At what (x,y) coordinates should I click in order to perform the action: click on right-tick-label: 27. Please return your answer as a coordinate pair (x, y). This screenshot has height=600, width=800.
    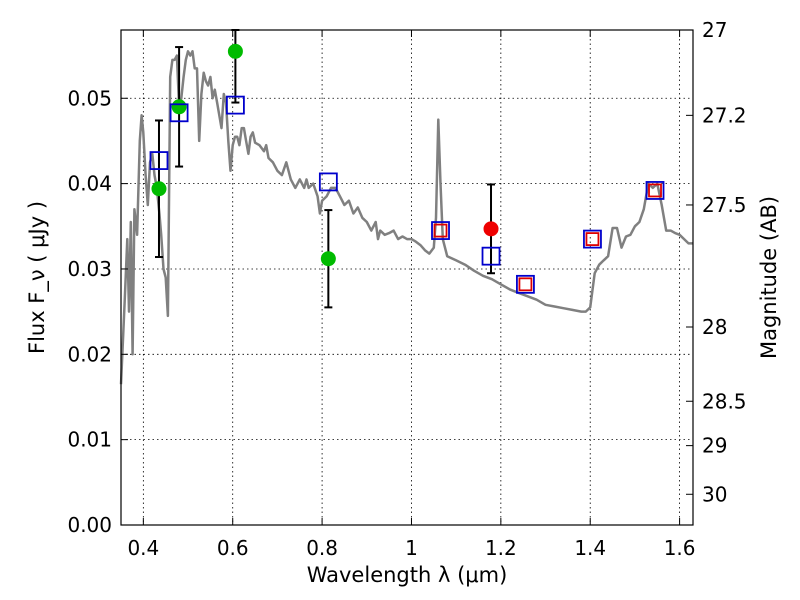
    Looking at the image, I should click on (714, 30).